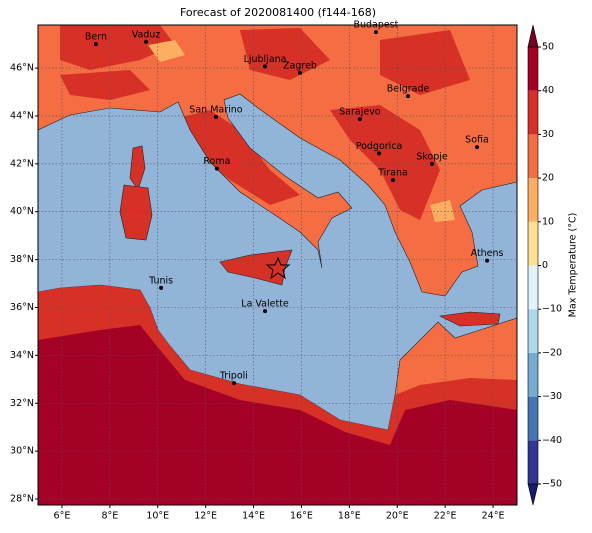  What do you see at coordinates (573, 265) in the screenshot?
I see `colorbar-label: Max Temperature (°C)` at bounding box center [573, 265].